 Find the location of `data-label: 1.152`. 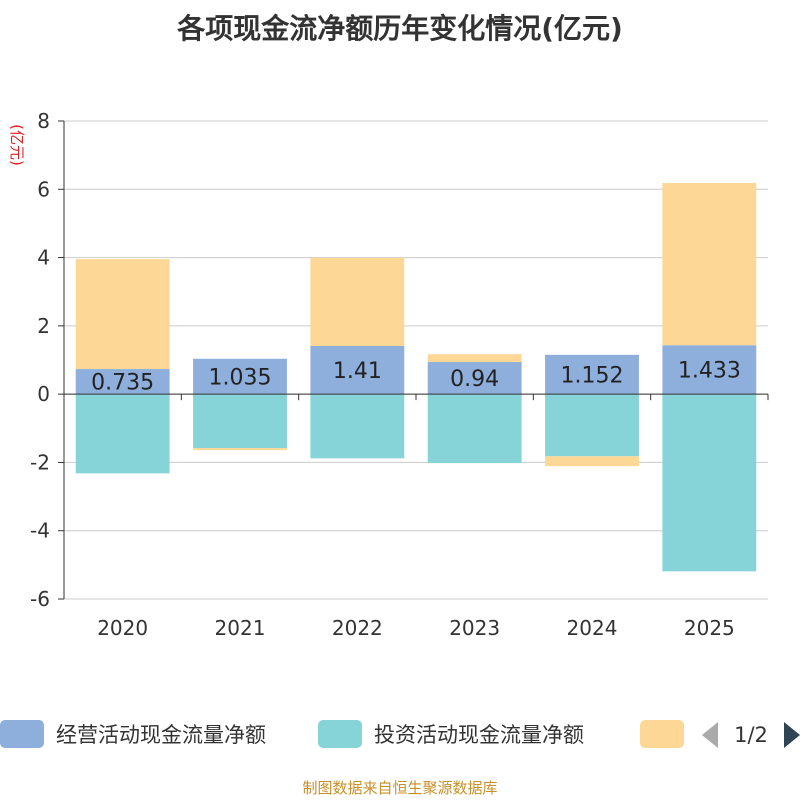

data-label: 1.152 is located at coordinates (592, 375).